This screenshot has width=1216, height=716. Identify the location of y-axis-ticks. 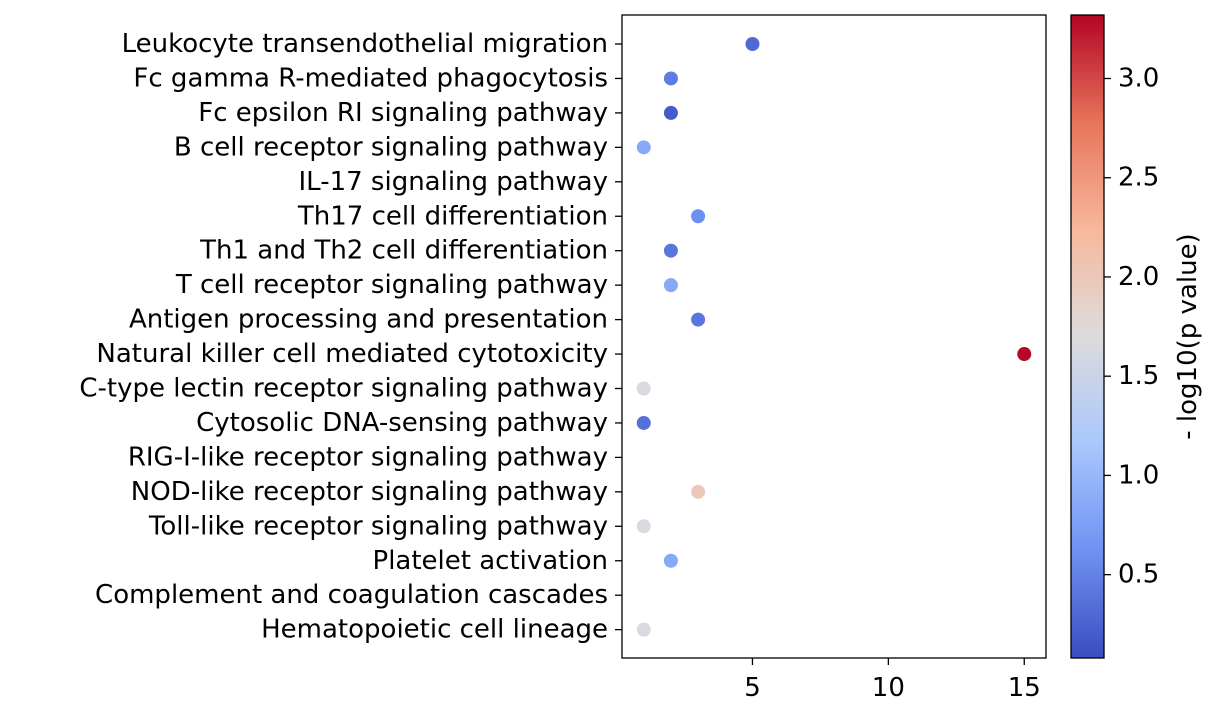
(618, 337).